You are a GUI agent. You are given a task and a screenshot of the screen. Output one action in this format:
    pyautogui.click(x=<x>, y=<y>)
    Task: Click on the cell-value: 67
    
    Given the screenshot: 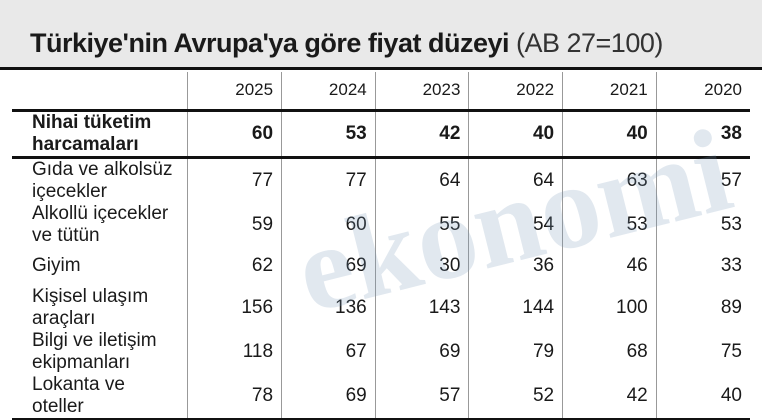 What is the action you would take?
    pyautogui.click(x=328, y=351)
    